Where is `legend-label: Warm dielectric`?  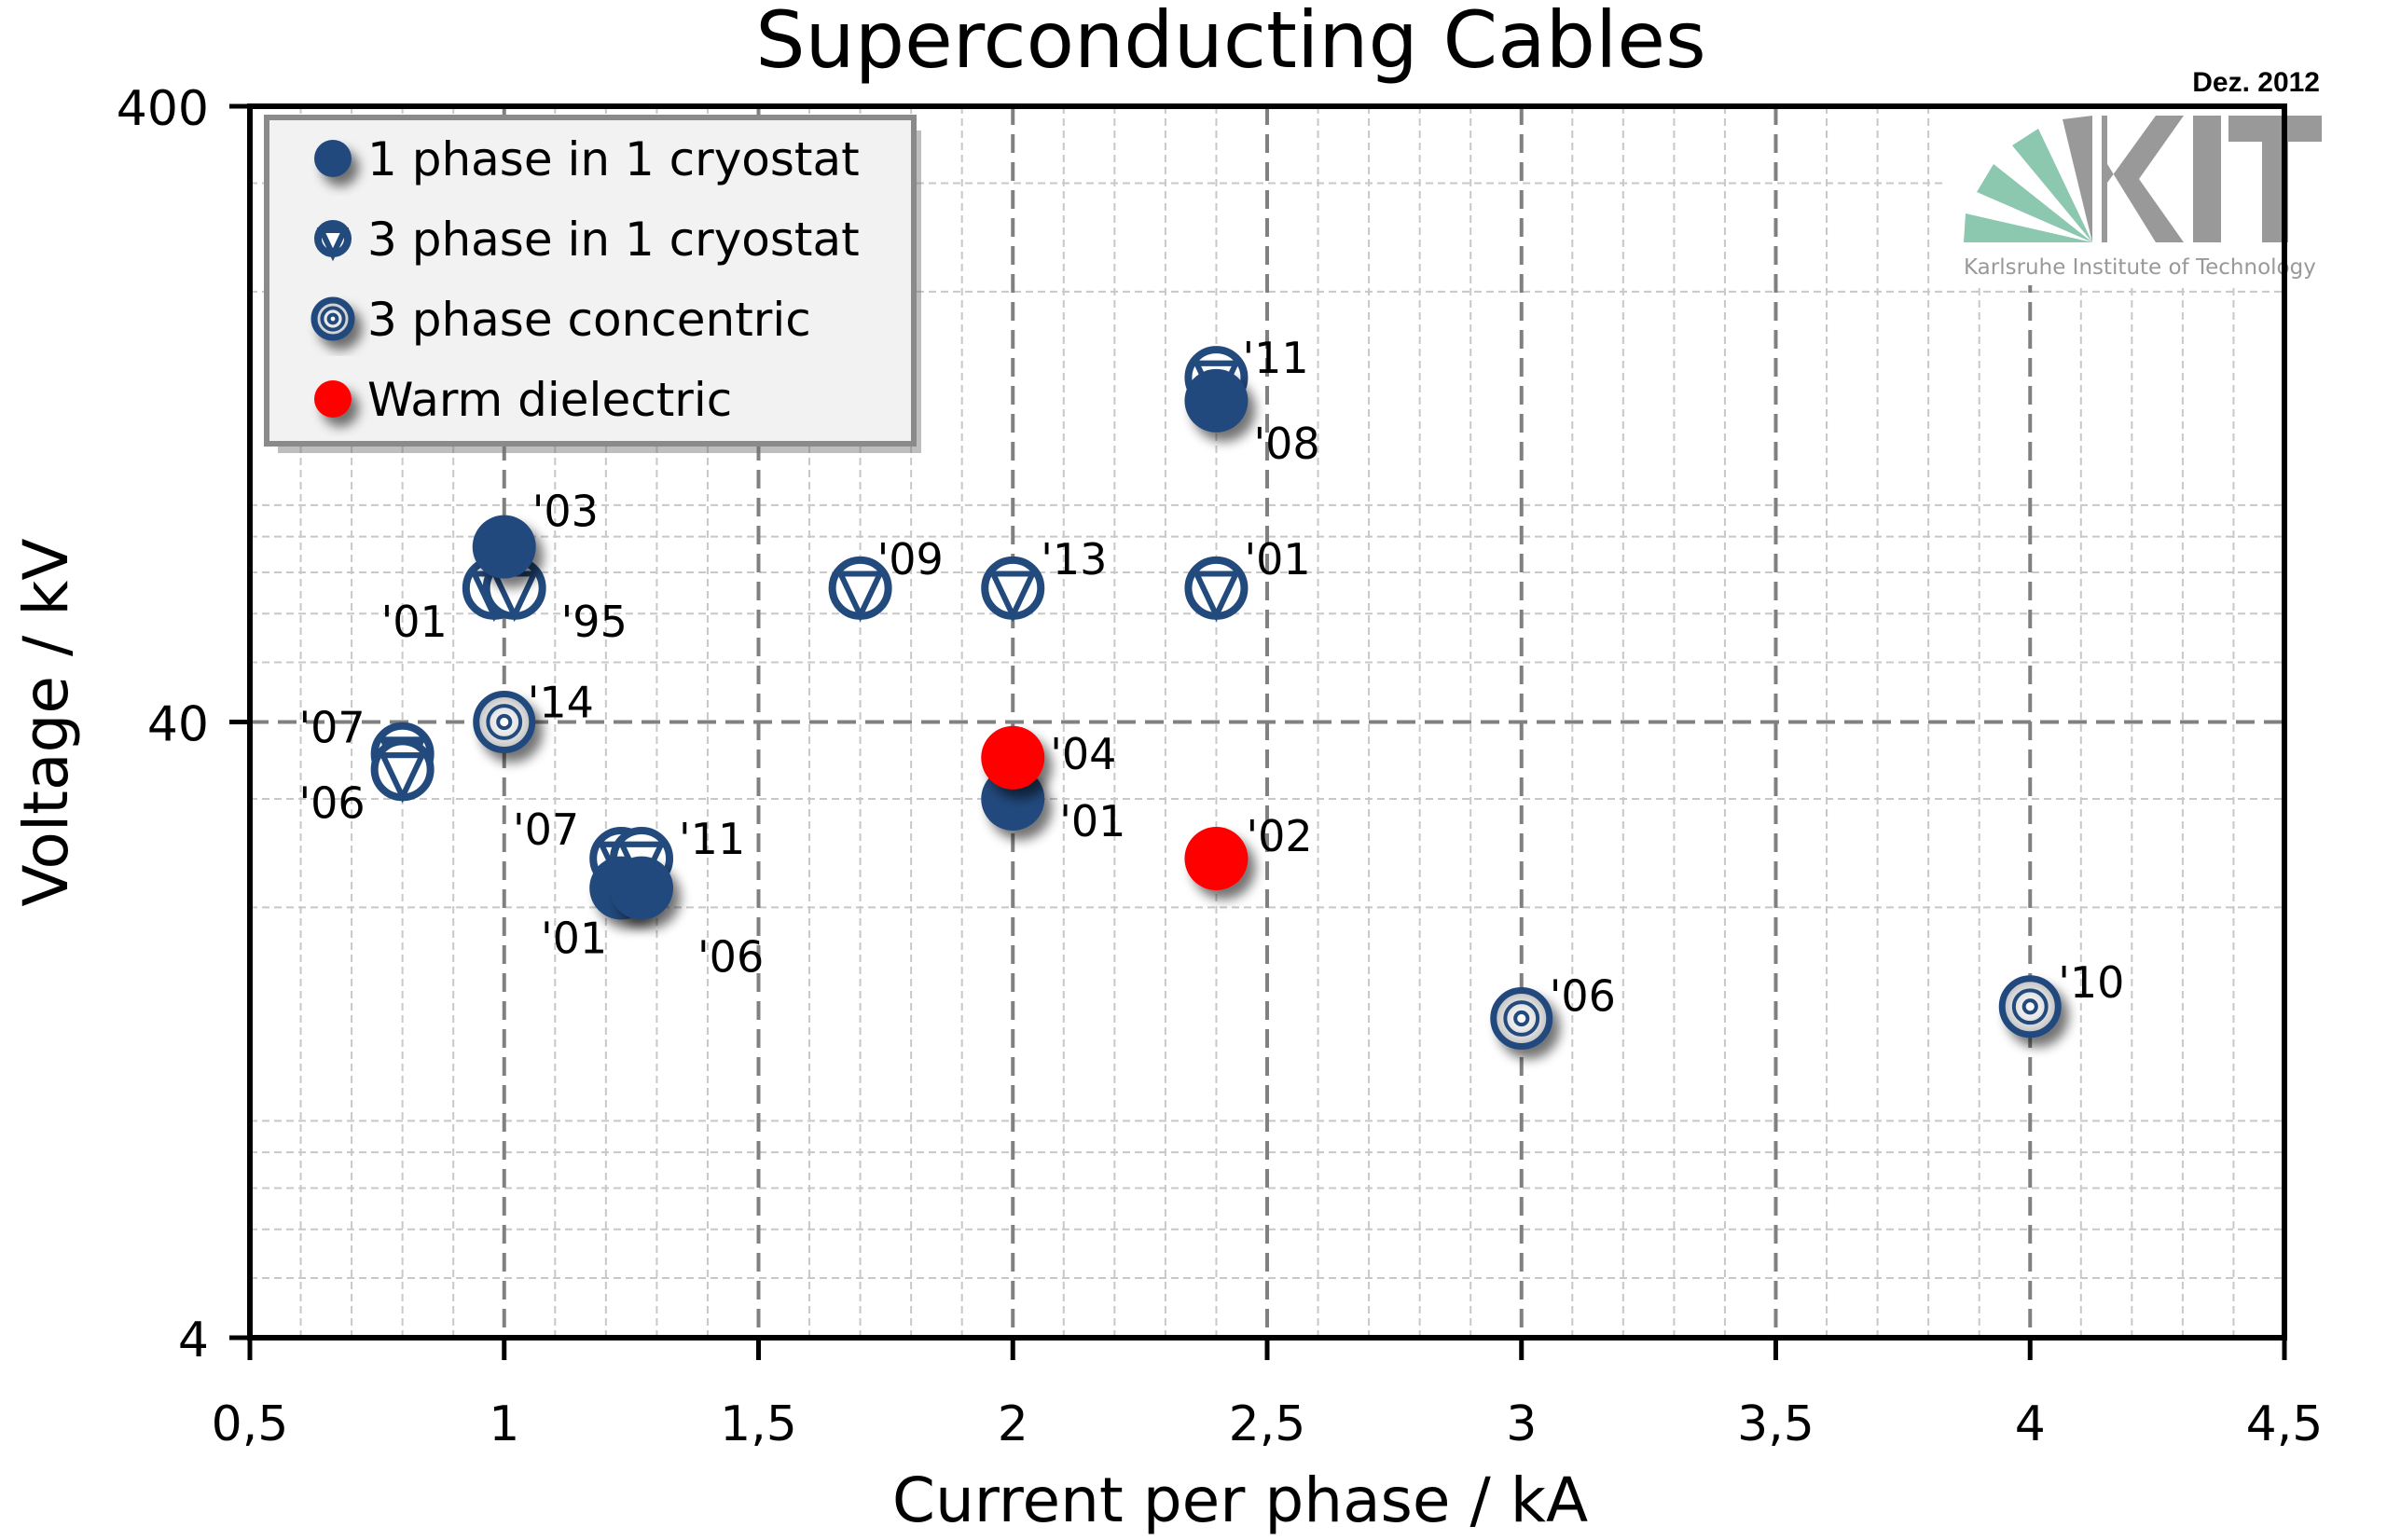
legend-label: Warm dielectric is located at coordinates (549, 400).